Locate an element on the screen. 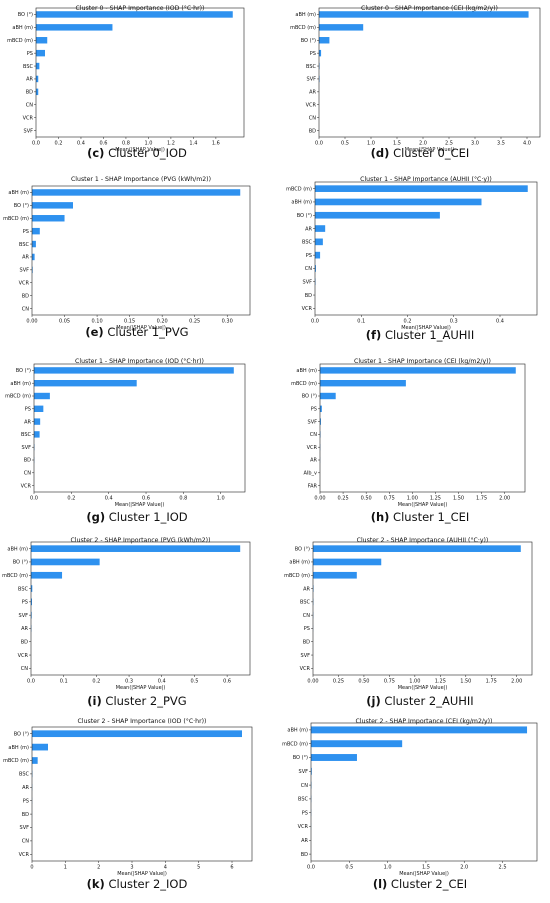 The width and height of the screenshot is (550, 903). caption-letter: (h) is located at coordinates (380, 517).